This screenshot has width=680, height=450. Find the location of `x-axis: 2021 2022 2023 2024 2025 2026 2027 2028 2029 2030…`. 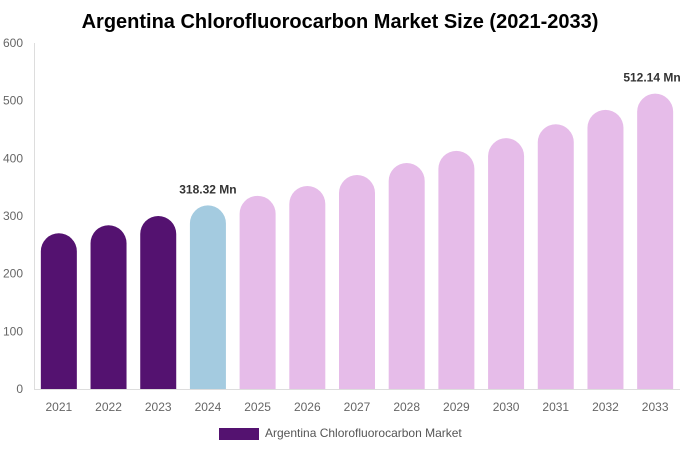

x-axis: 2021 2022 2023 2024 2025 2026 2027 2028 2029 2030… is located at coordinates (356, 407).